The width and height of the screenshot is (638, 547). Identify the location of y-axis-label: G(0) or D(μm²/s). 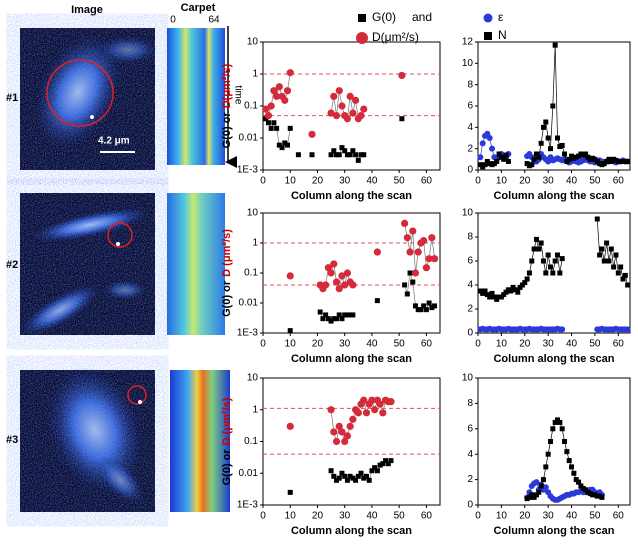
(227, 105).